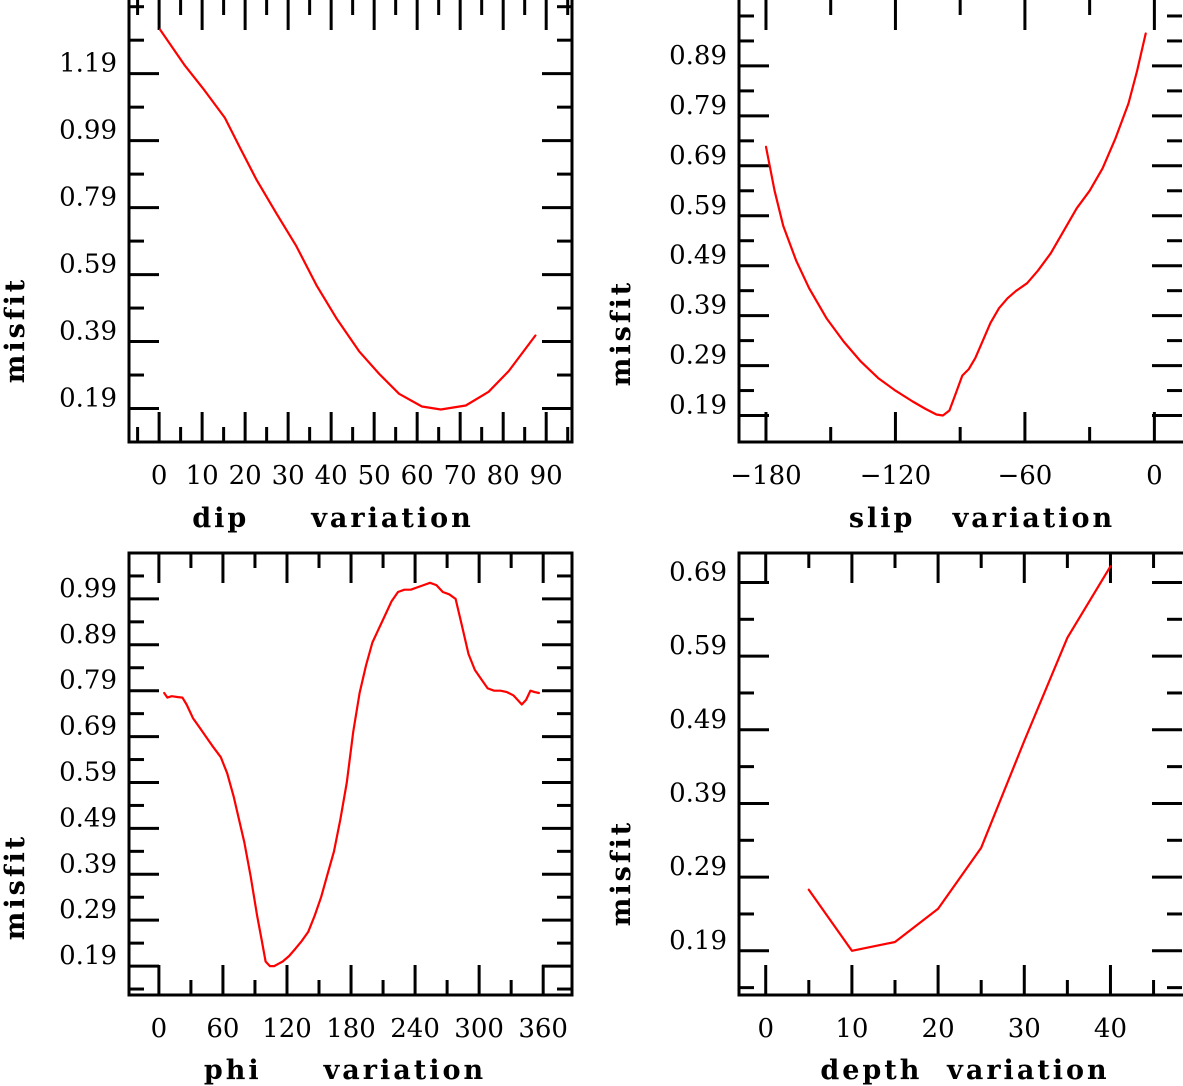 The width and height of the screenshot is (1183, 1086). What do you see at coordinates (415, 1029) in the screenshot?
I see `x-tick-label: 240` at bounding box center [415, 1029].